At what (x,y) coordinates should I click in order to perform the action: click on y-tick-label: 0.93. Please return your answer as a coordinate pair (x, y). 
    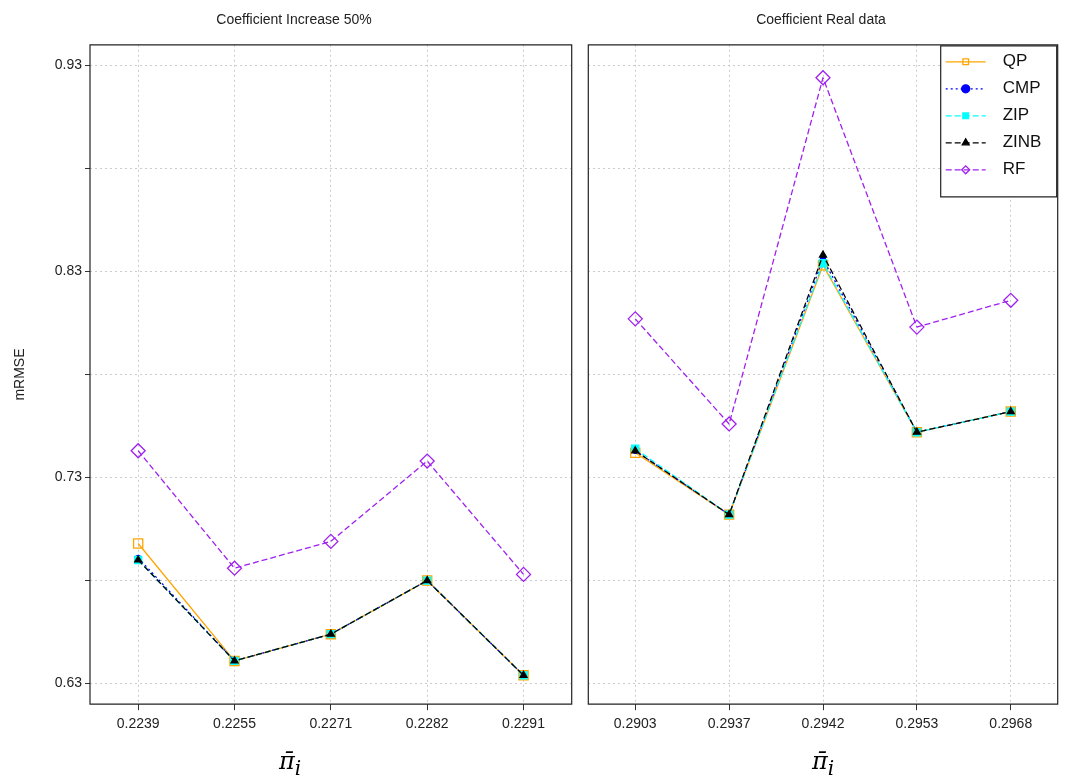
    Looking at the image, I should click on (68, 64).